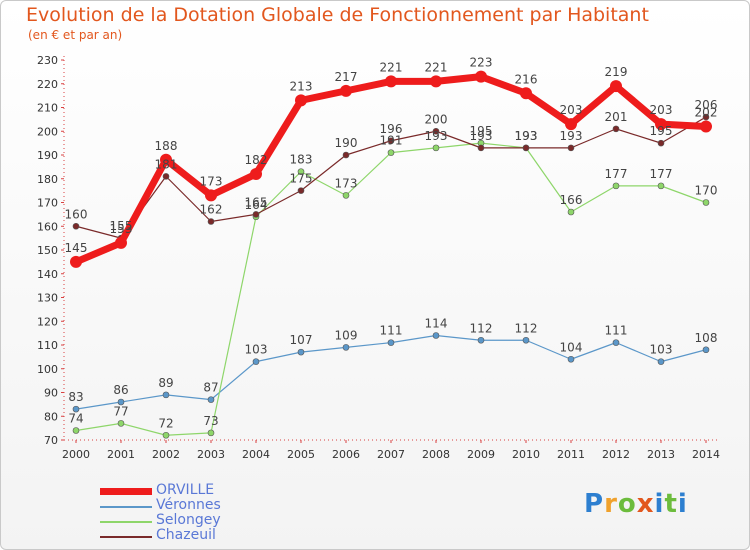 The image size is (750, 550). Describe the element at coordinates (121, 229) in the screenshot. I see `data-label-orville: 153` at that location.